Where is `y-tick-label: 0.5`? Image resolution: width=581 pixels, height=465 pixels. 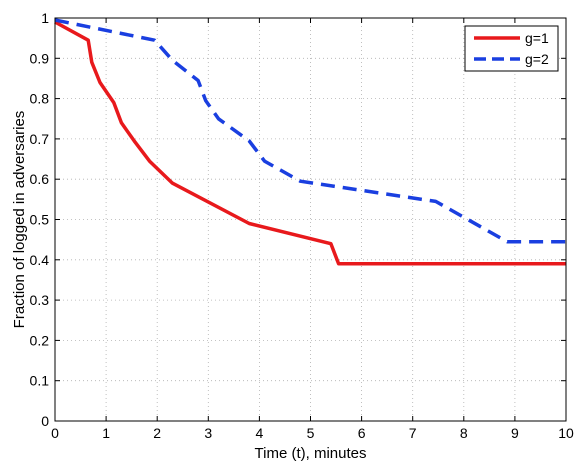 y-tick-label: 0.5 is located at coordinates (40, 220).